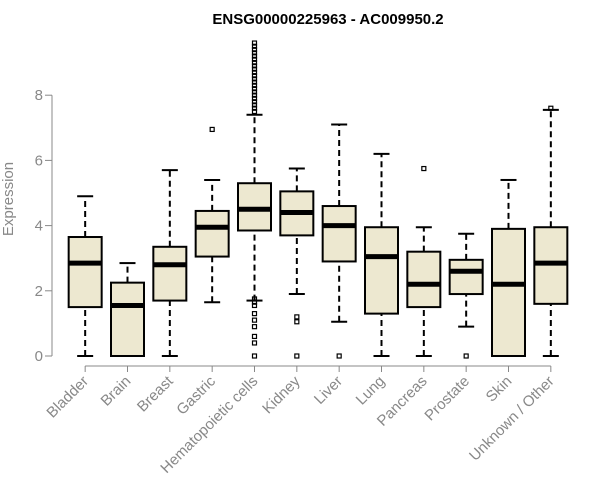 The width and height of the screenshot is (600, 500). I want to click on y-tick-label: 0, so click(39, 356).